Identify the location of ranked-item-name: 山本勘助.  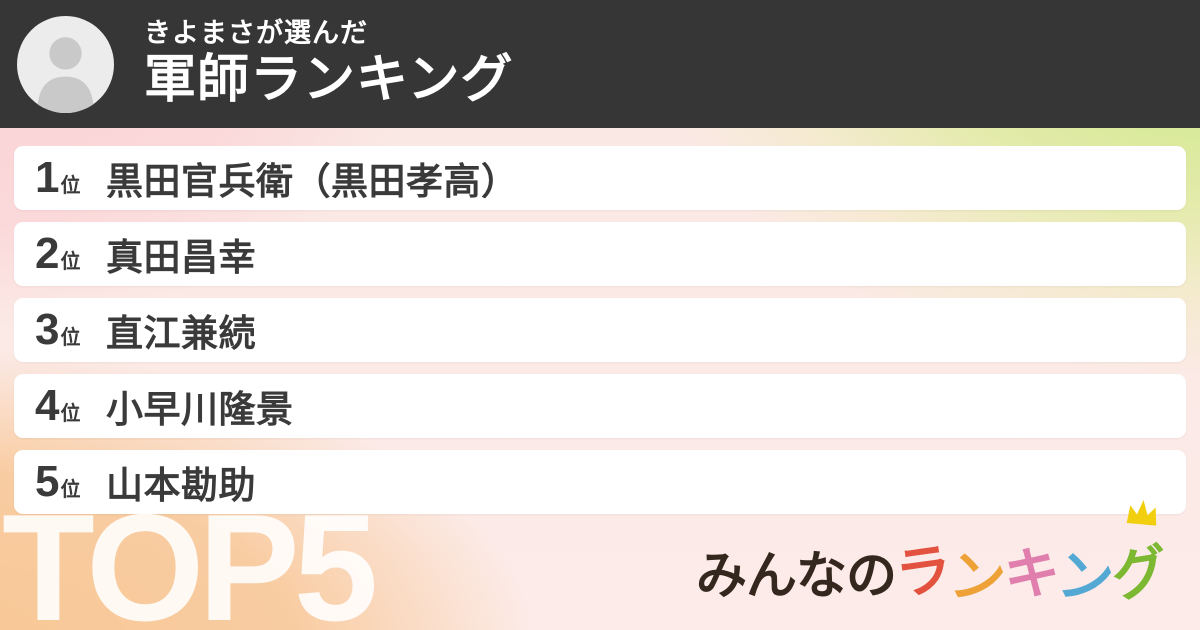
(181, 485).